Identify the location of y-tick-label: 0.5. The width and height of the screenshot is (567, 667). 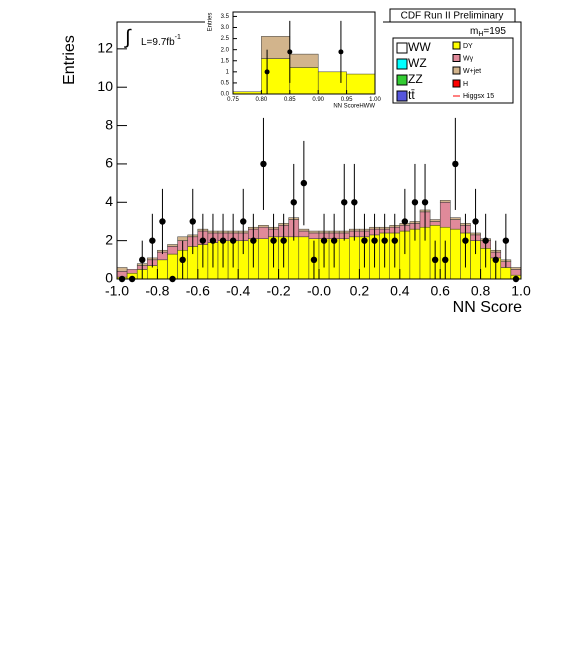
(225, 83).